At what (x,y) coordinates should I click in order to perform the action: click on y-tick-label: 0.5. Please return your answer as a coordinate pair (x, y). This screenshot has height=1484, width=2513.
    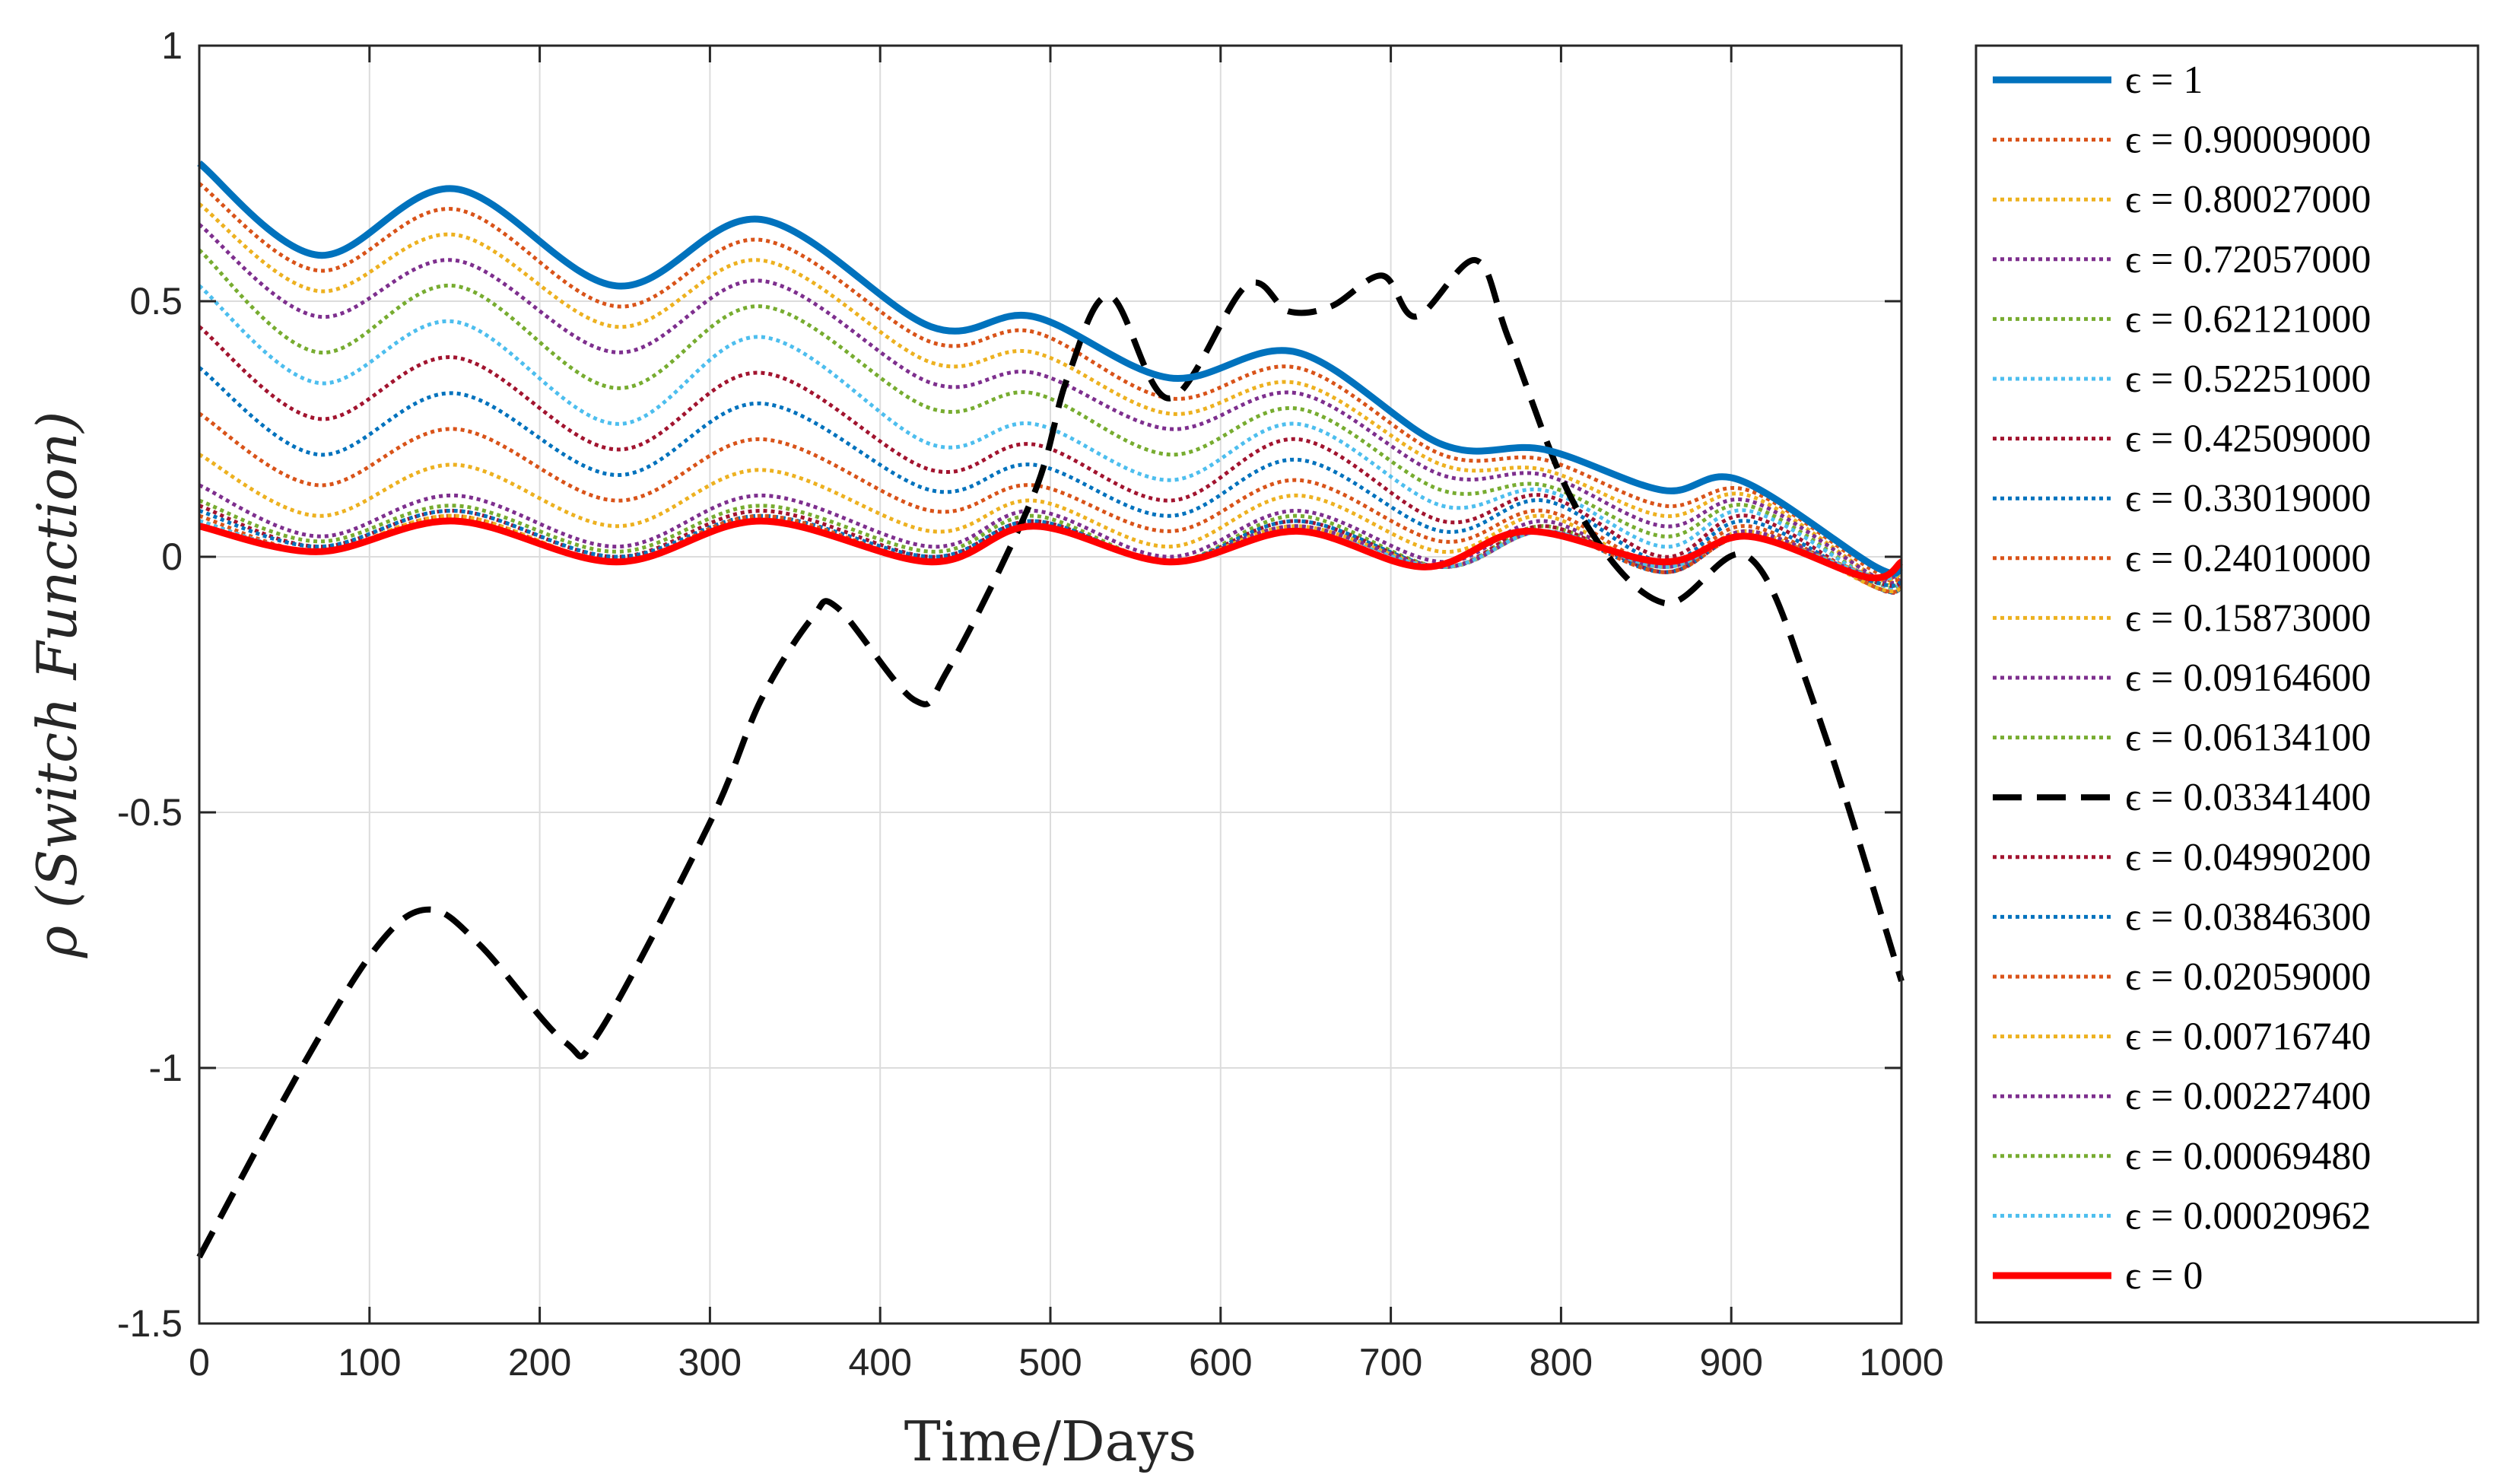
    Looking at the image, I should click on (156, 301).